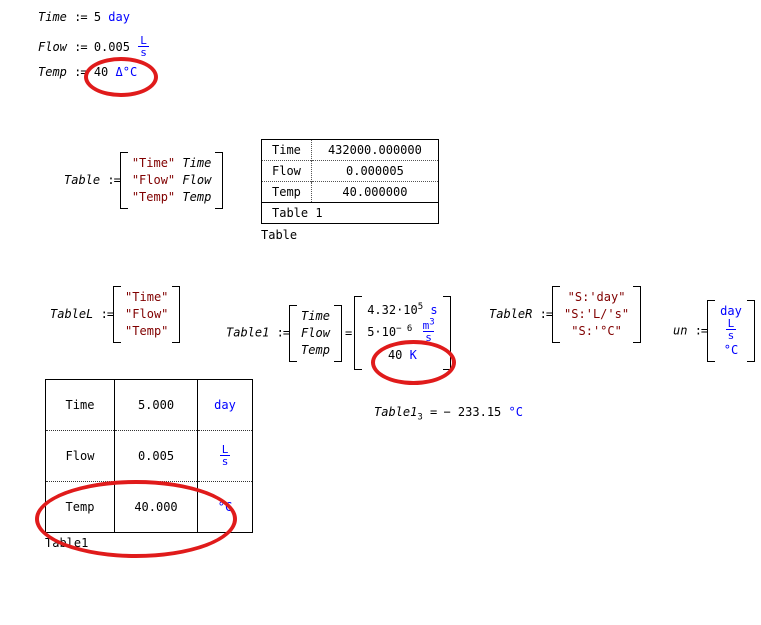 This screenshot has width=761, height=625. I want to click on table-right-row: "S:'°C", so click(596, 331).